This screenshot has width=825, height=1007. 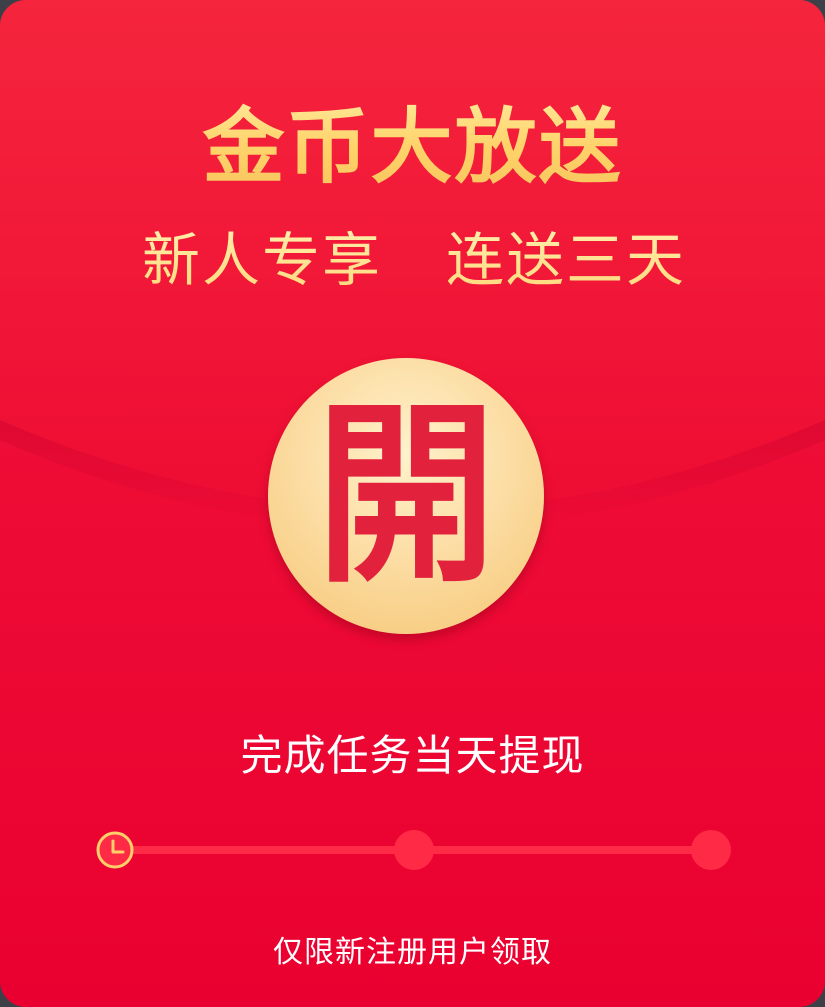 I want to click on open-button-label: 開, so click(x=405, y=495).